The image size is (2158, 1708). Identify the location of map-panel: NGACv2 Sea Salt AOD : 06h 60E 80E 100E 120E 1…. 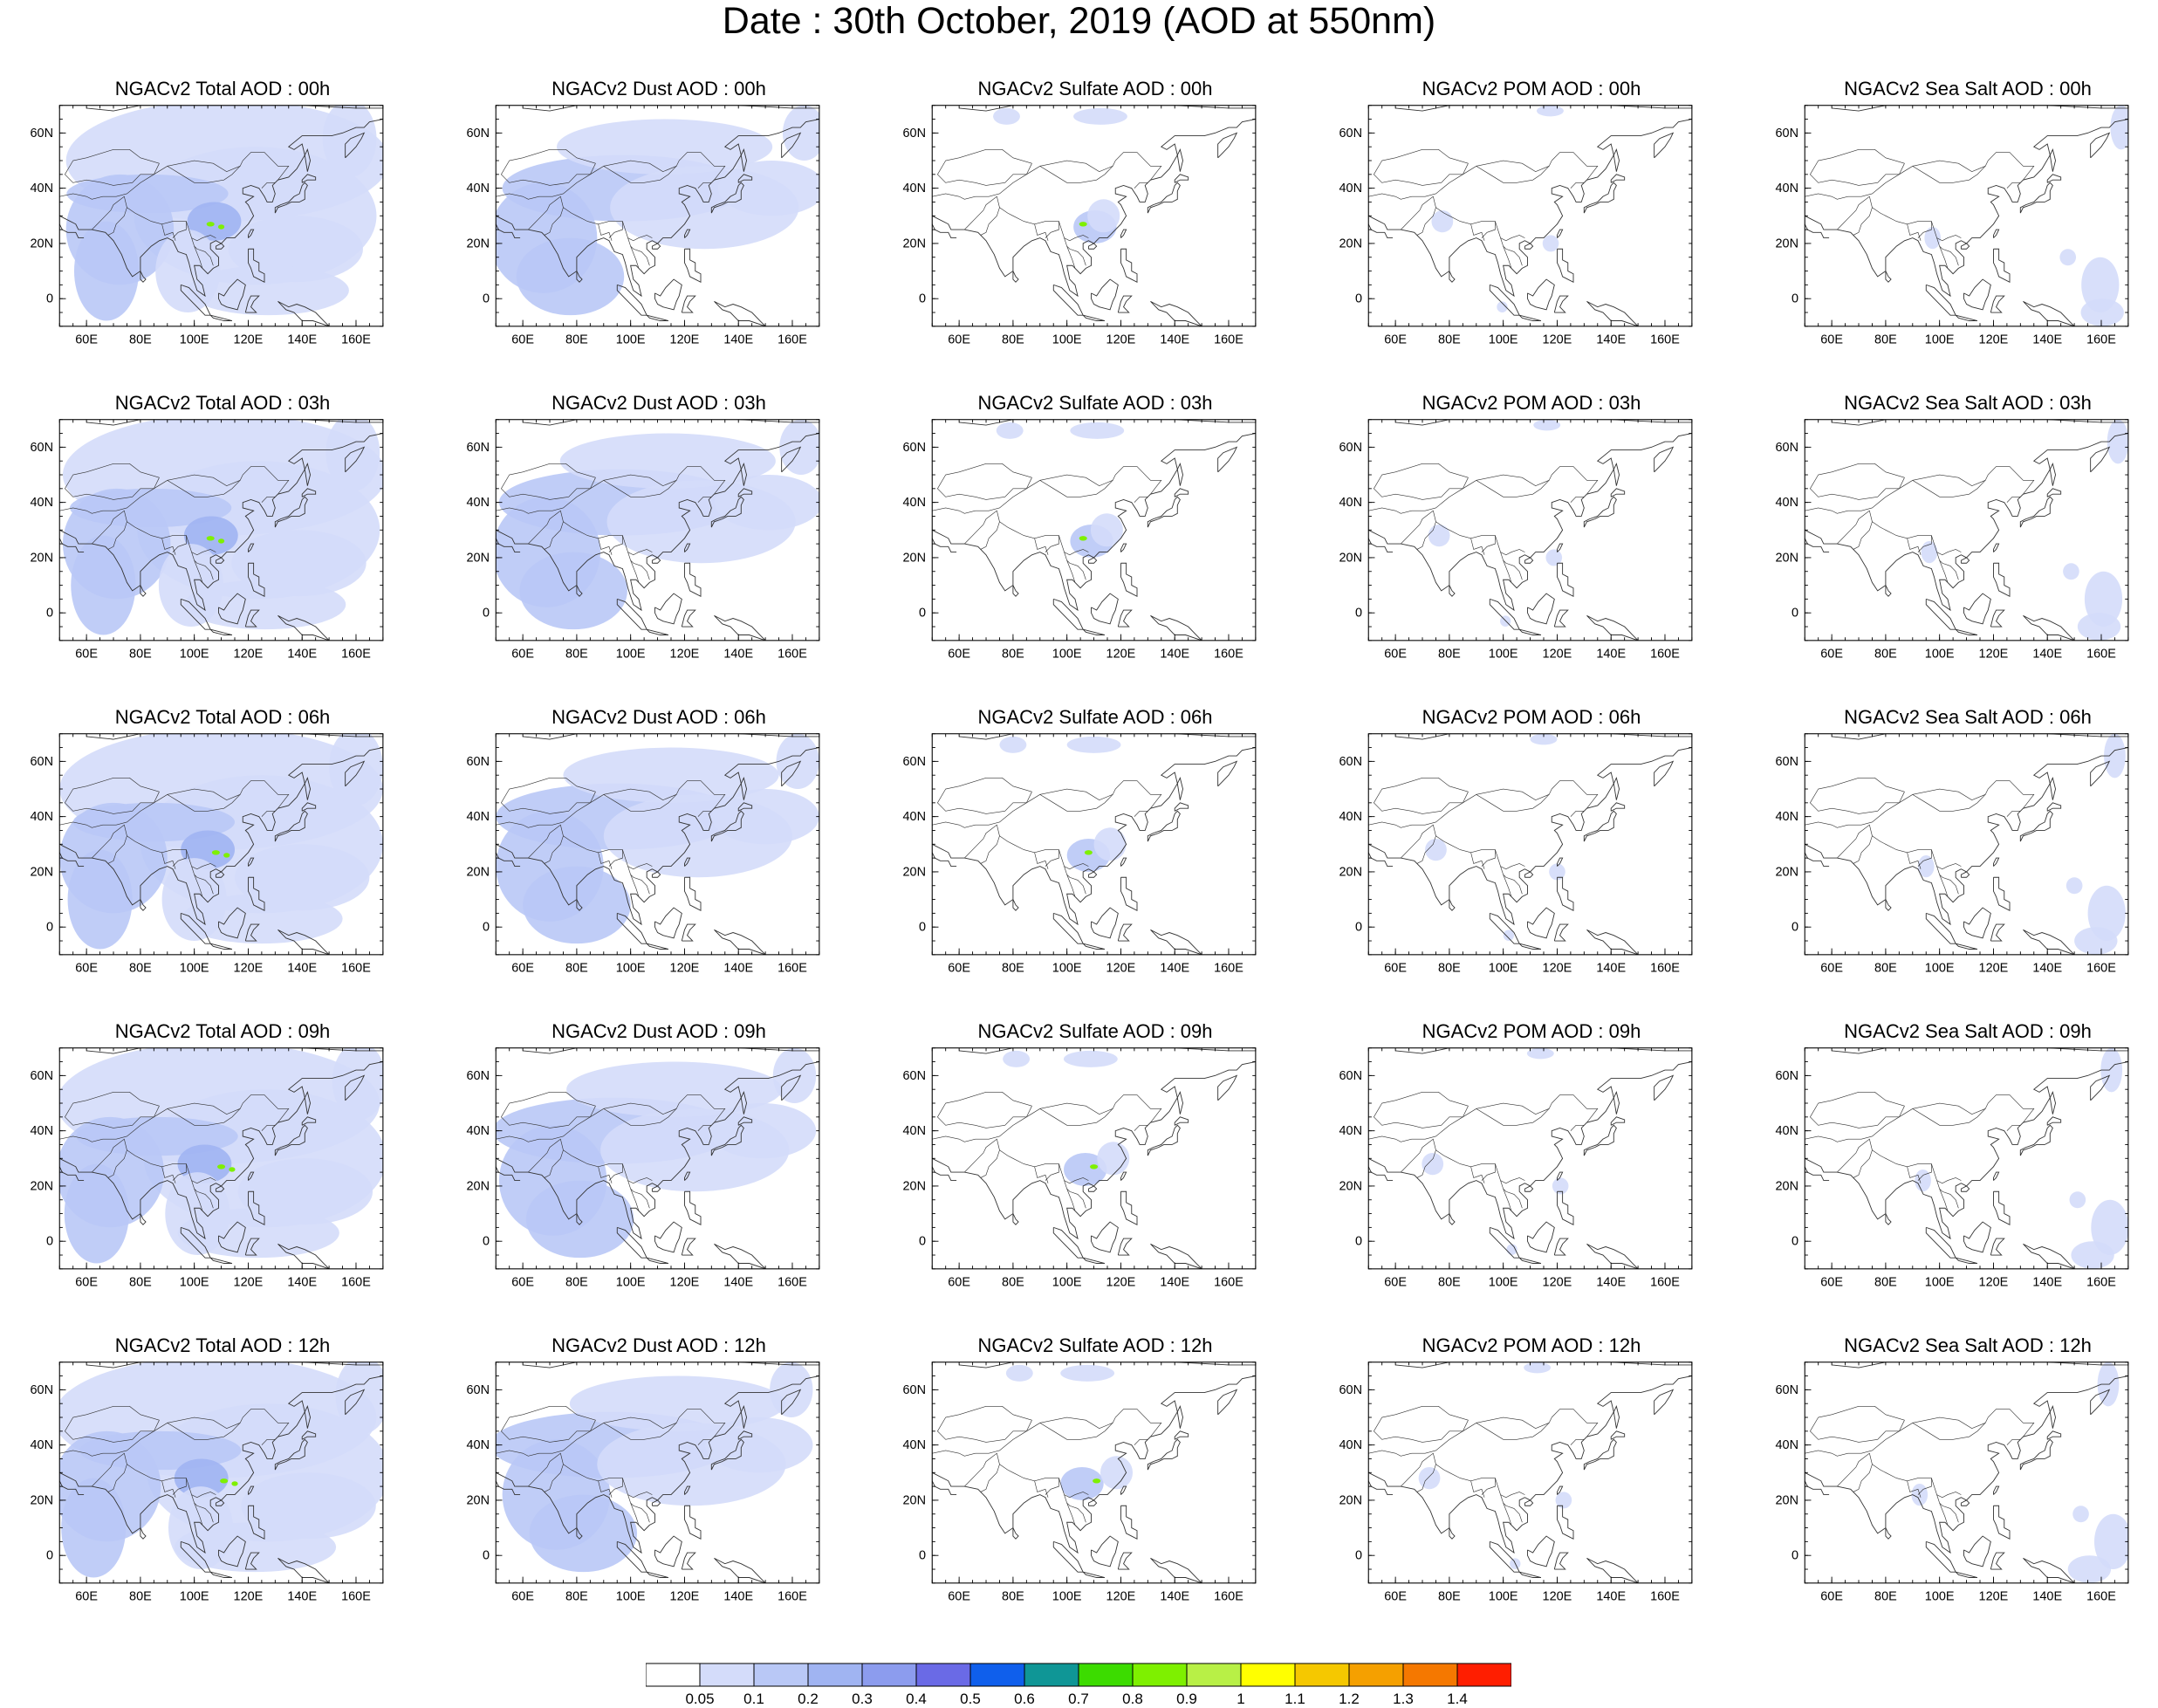
(1967, 864).